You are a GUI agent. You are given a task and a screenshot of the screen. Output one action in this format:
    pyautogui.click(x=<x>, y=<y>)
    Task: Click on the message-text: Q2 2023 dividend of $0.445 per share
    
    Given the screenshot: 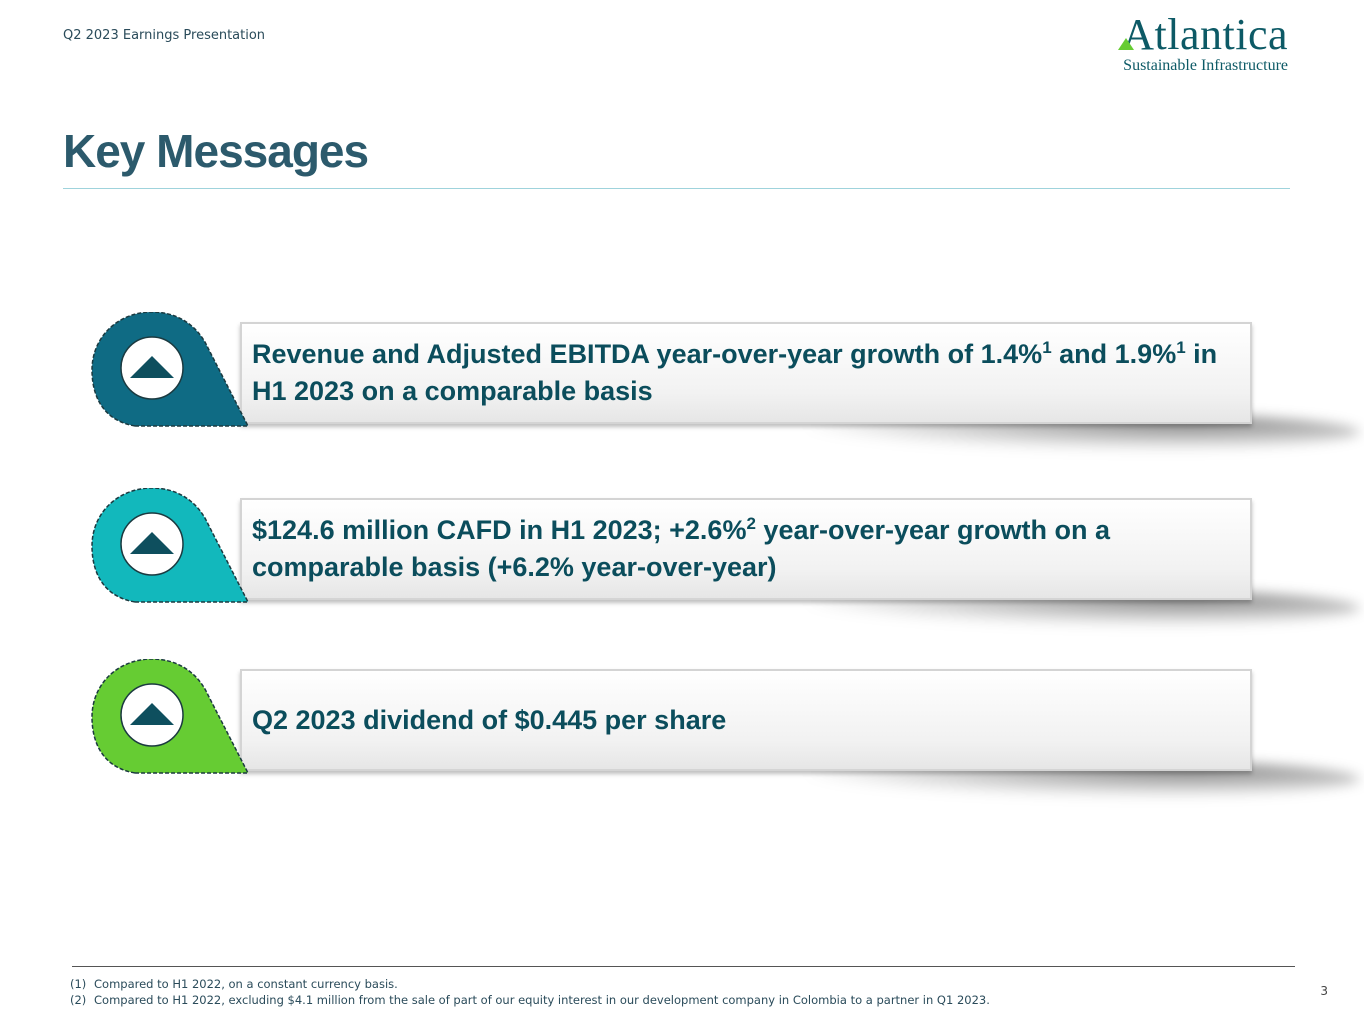 What is the action you would take?
    pyautogui.click(x=747, y=720)
    